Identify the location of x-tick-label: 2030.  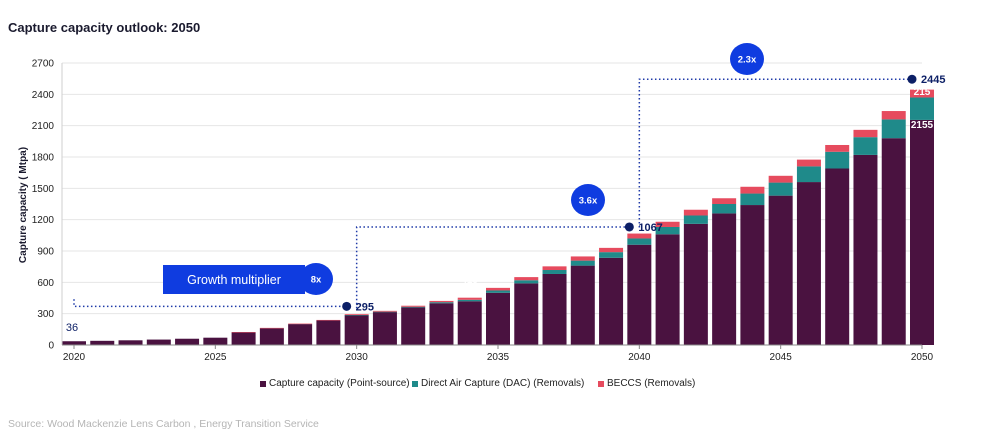
(357, 357).